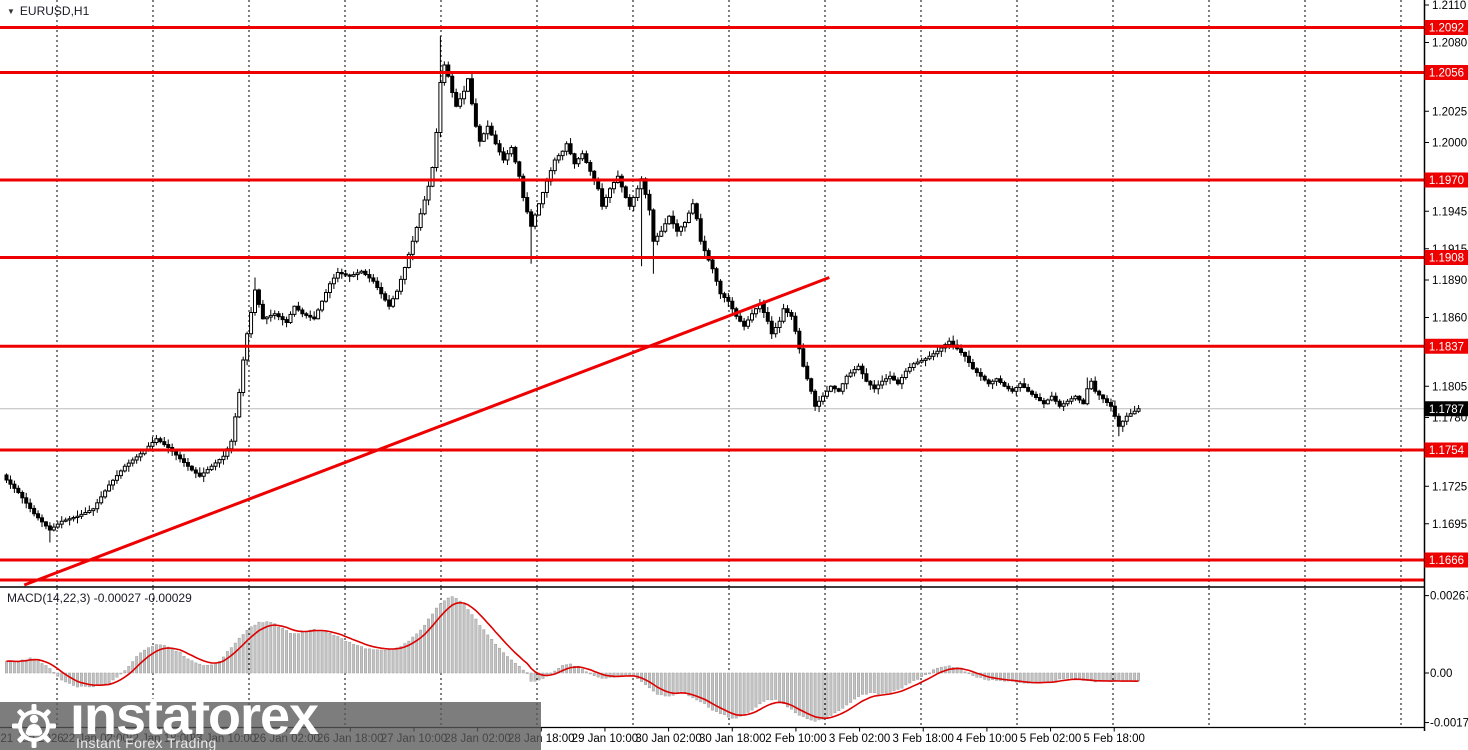  Describe the element at coordinates (1449, 419) in the screenshot. I see `price-tick-label: 1.1780` at that location.